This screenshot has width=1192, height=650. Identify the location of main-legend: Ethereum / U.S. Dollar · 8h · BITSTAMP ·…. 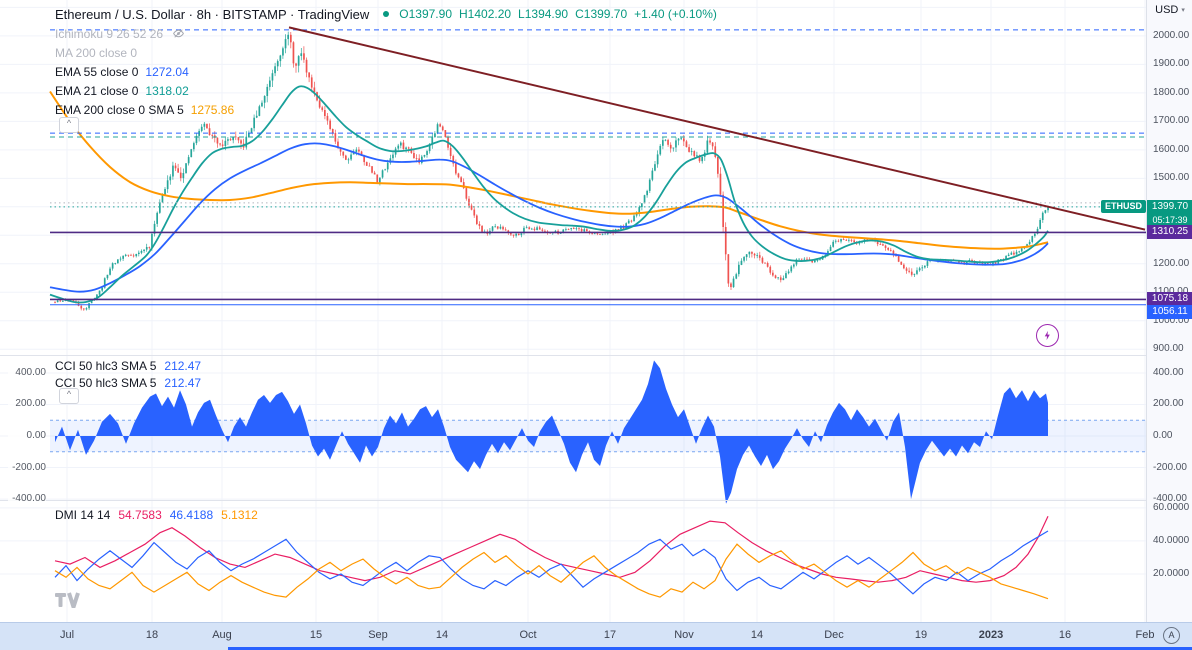
(386, 61).